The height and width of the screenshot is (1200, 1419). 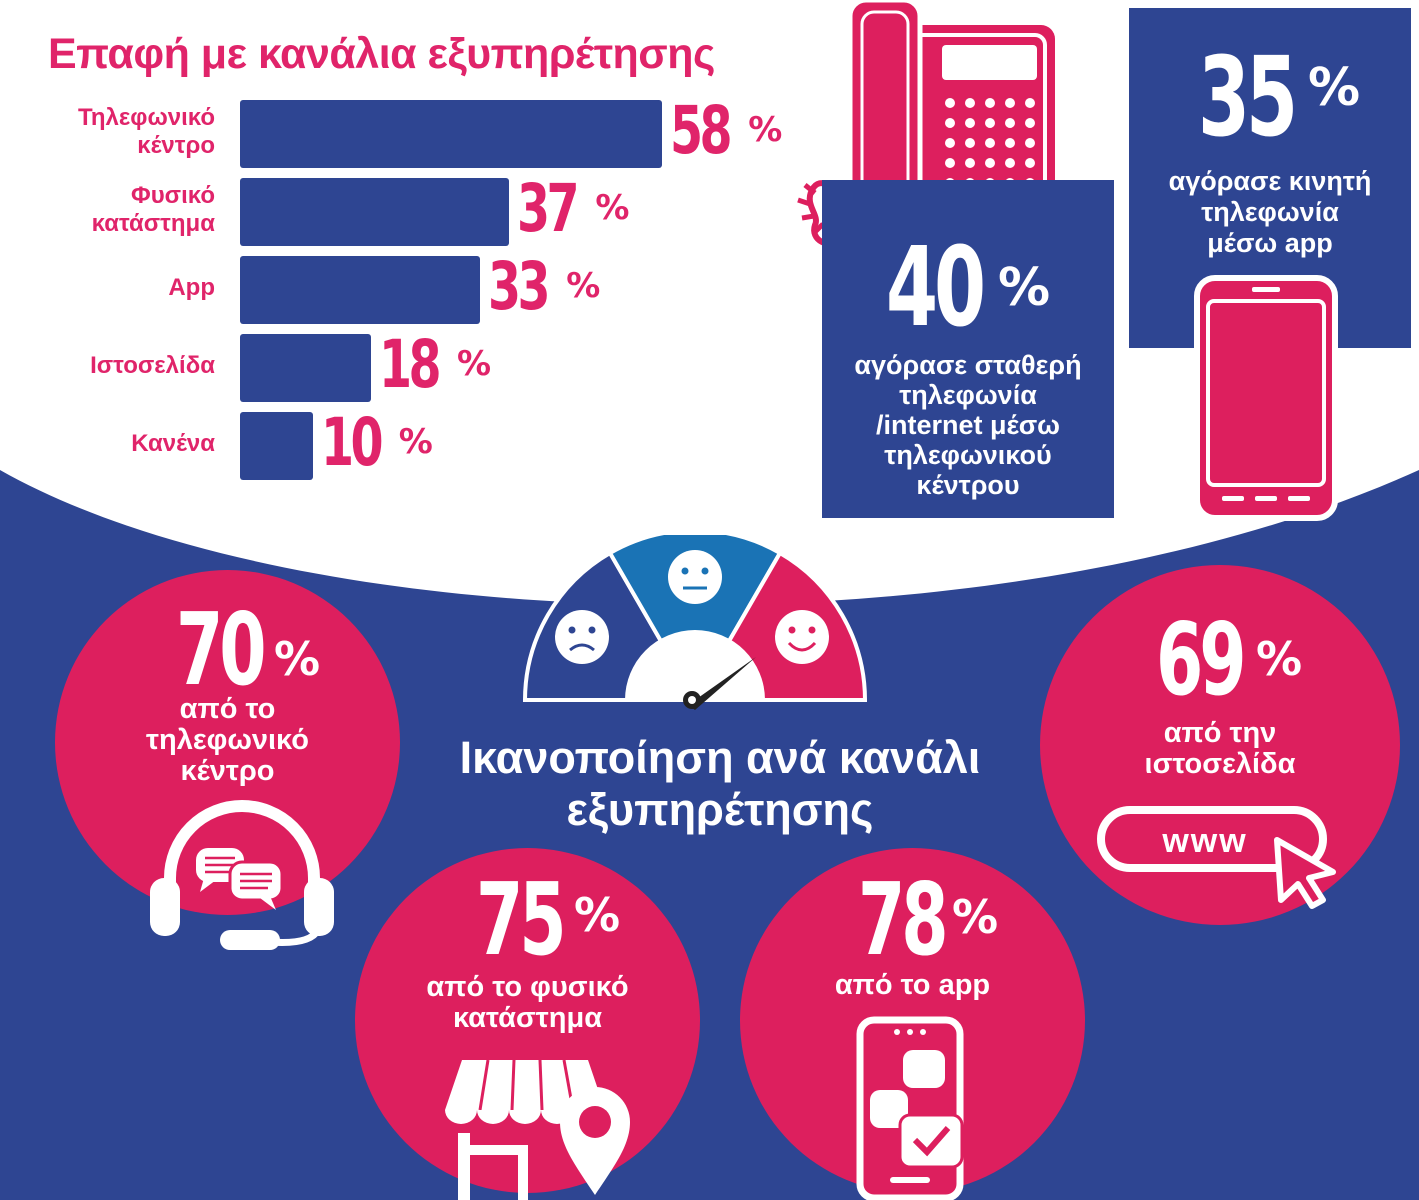 What do you see at coordinates (248, 649) in the screenshot?
I see `call-center-value: 70 %` at bounding box center [248, 649].